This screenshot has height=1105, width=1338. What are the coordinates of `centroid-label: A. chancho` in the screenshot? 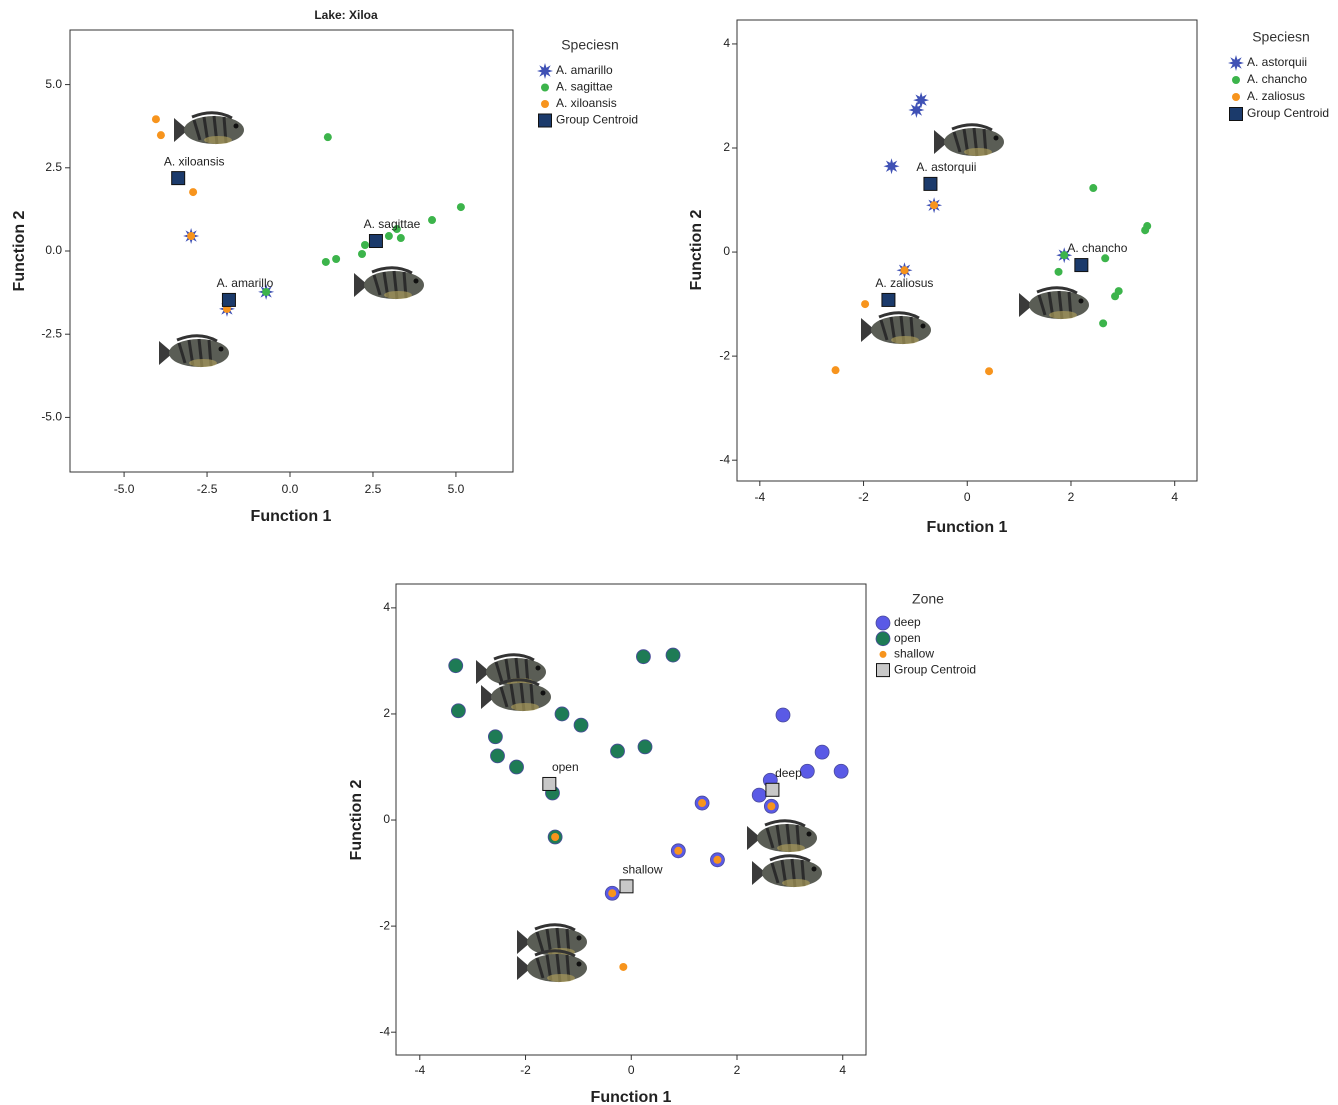 It's located at (1097, 248).